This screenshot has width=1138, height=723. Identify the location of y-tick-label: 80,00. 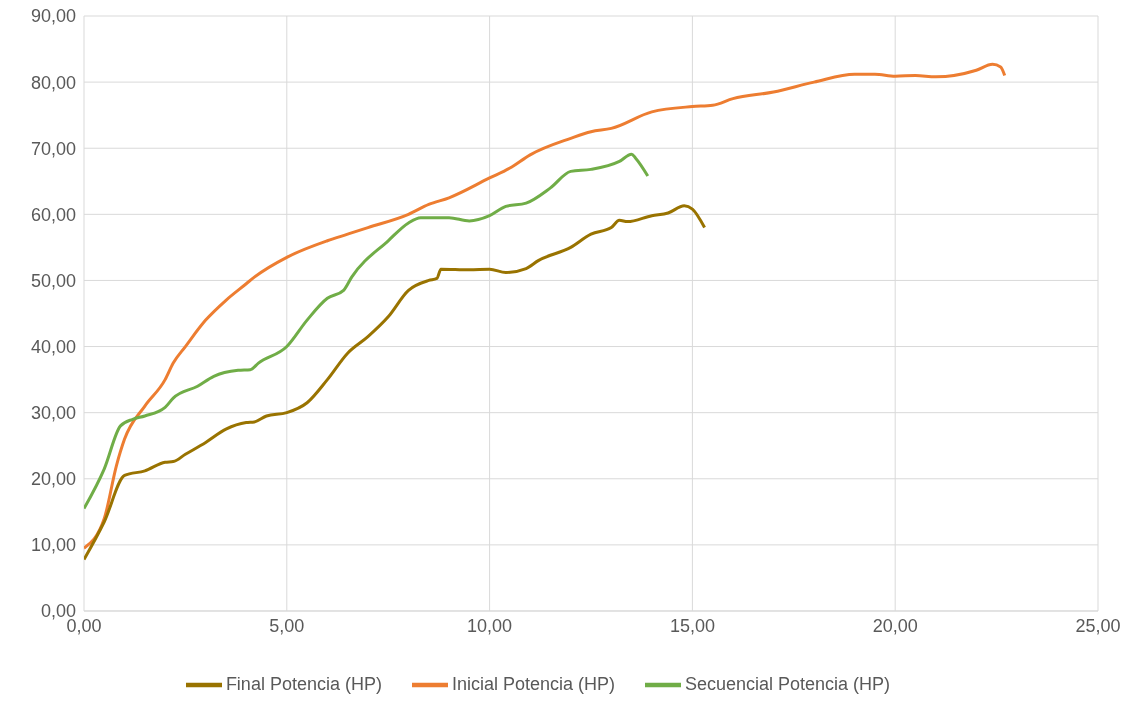
(53, 82).